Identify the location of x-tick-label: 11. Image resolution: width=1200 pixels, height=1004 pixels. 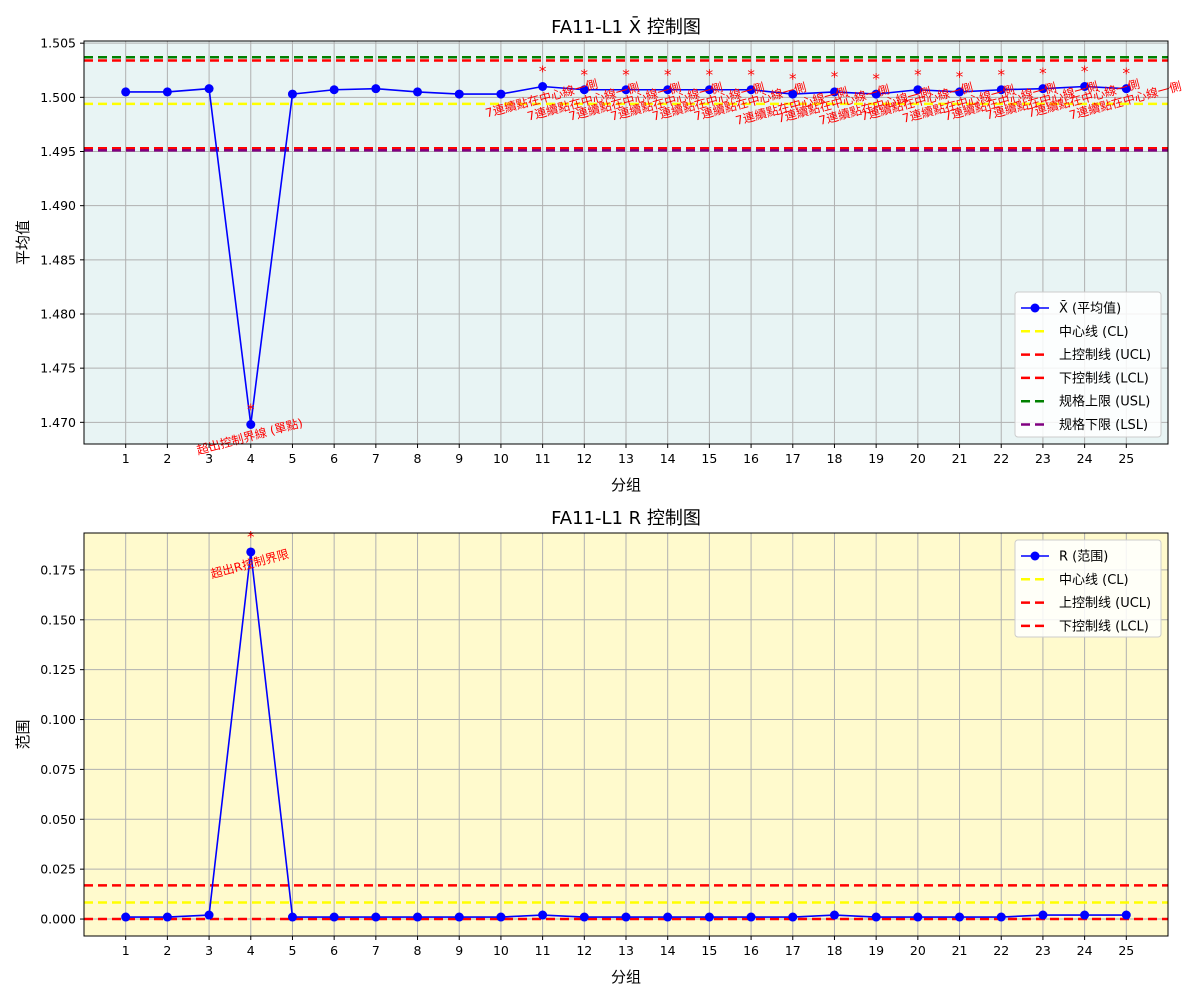
(543, 950).